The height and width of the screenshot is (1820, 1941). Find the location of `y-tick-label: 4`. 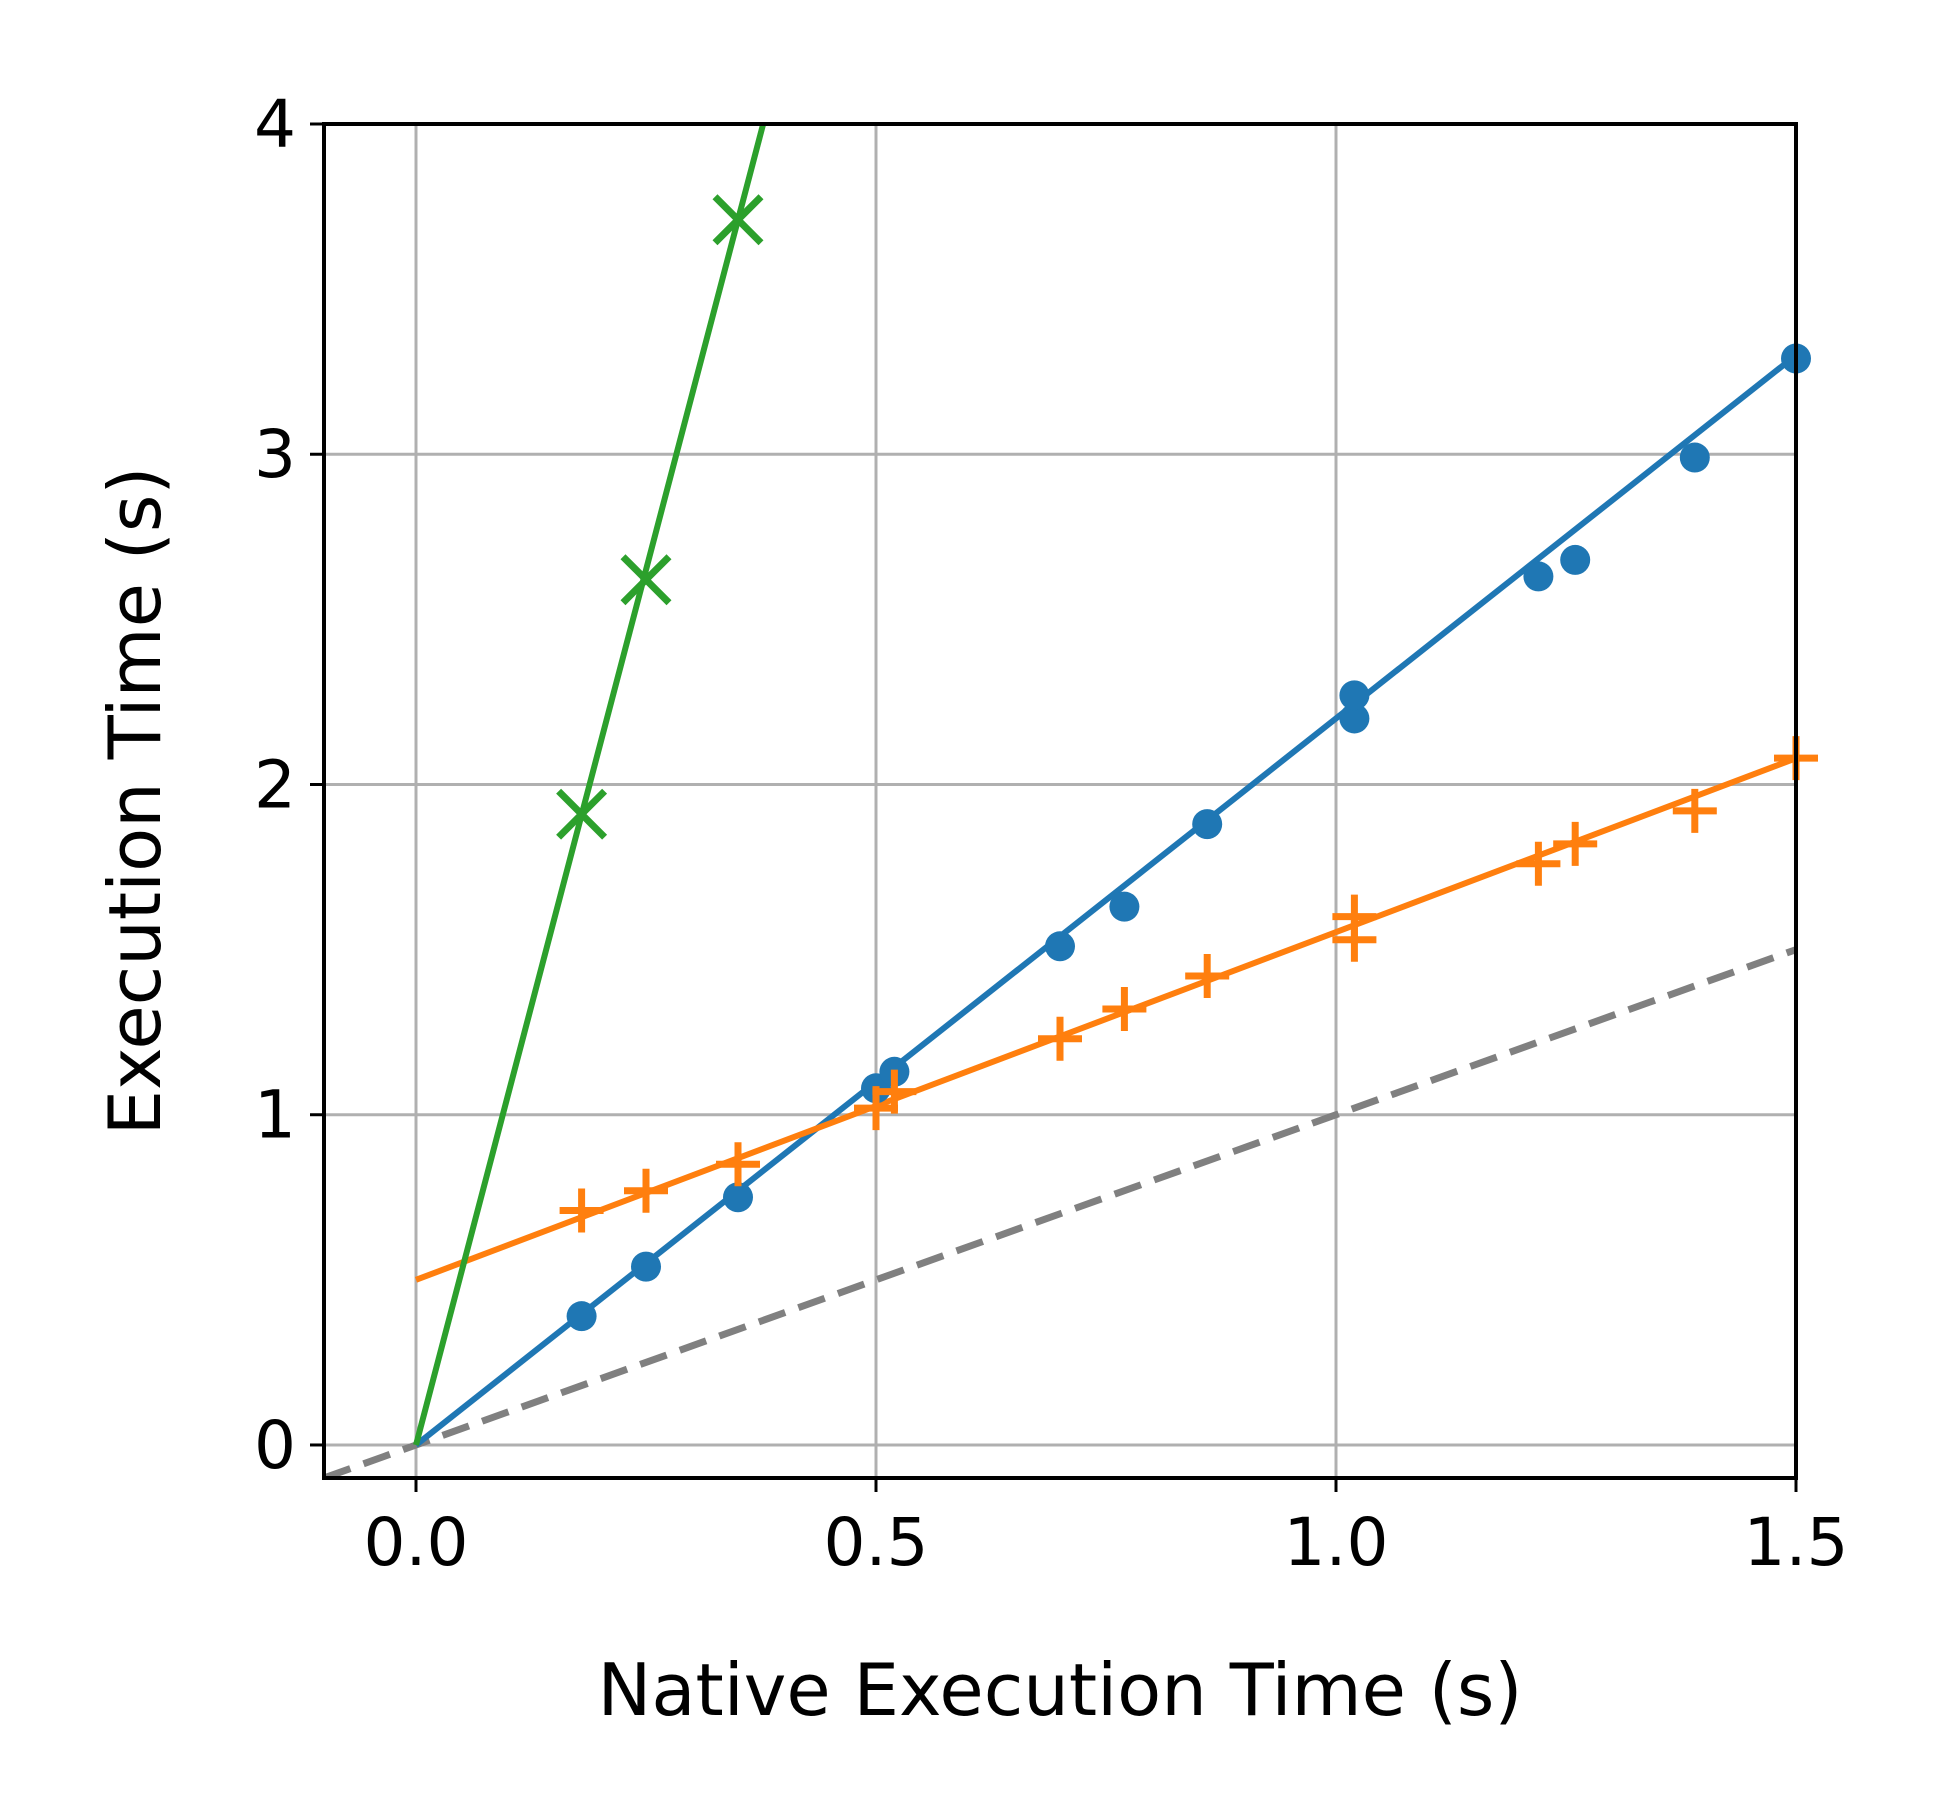

y-tick-label: 4 is located at coordinates (275, 124).